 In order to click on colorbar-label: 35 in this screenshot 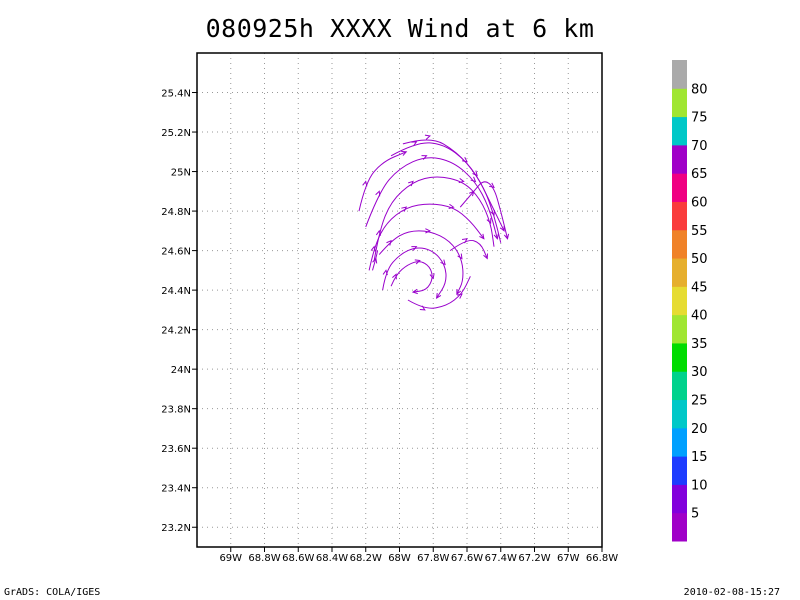, I will do `click(699, 344)`.